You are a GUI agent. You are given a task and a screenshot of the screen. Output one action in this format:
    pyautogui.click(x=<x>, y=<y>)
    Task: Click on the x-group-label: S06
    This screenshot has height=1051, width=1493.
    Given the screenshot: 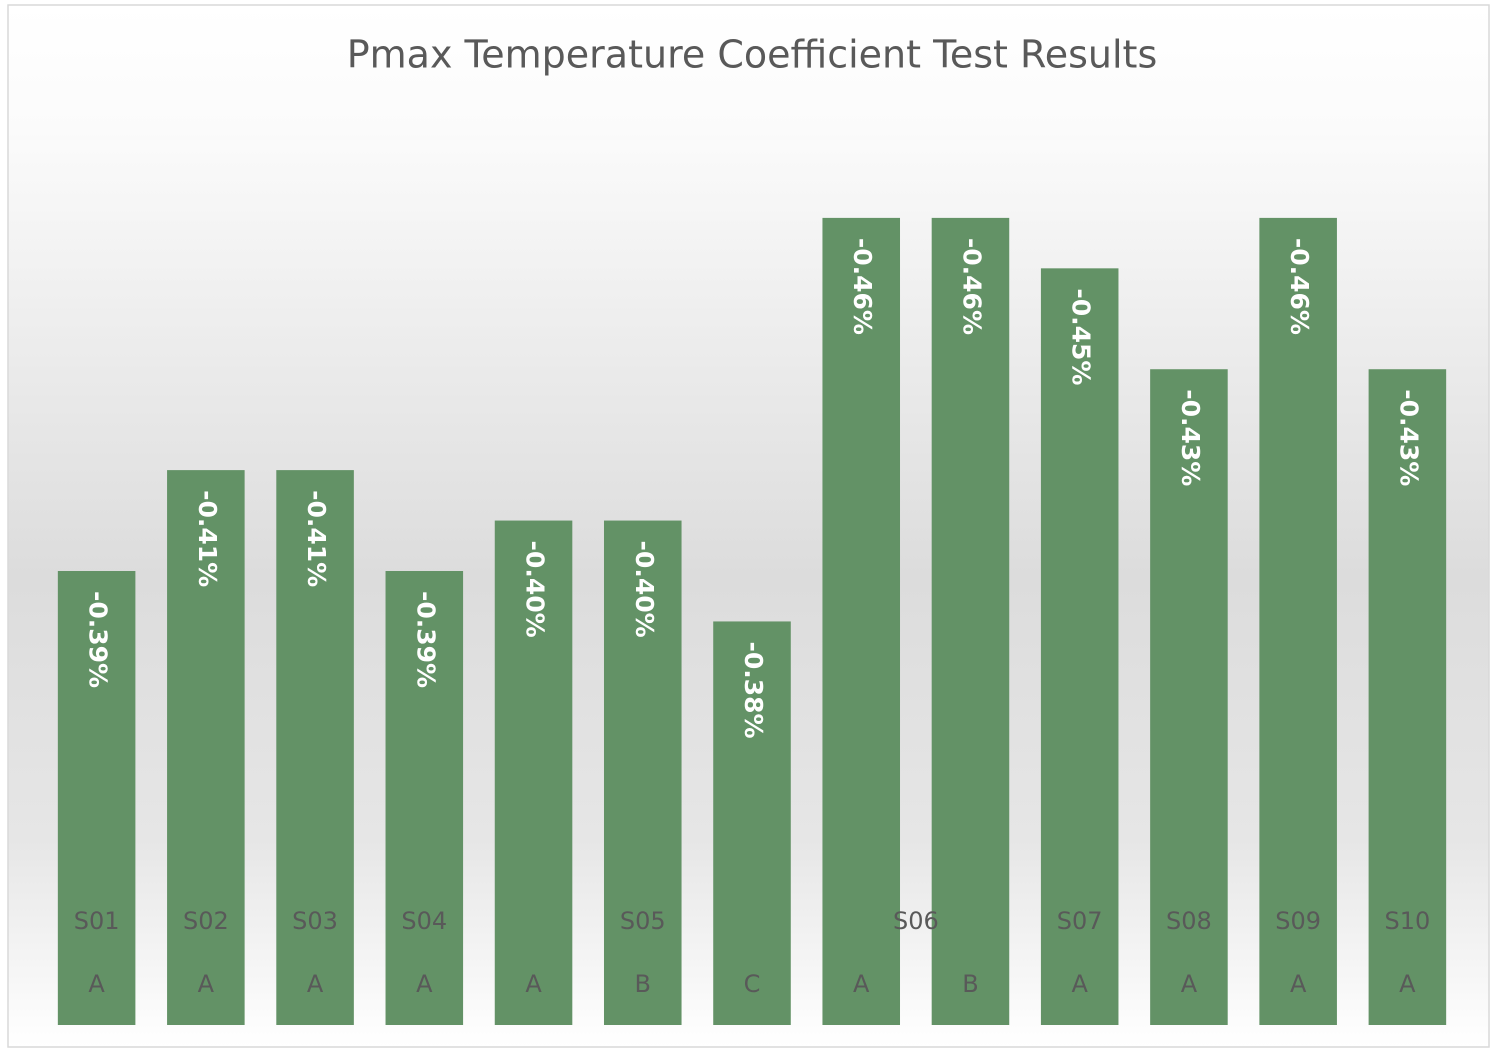 What is the action you would take?
    pyautogui.click(x=916, y=921)
    